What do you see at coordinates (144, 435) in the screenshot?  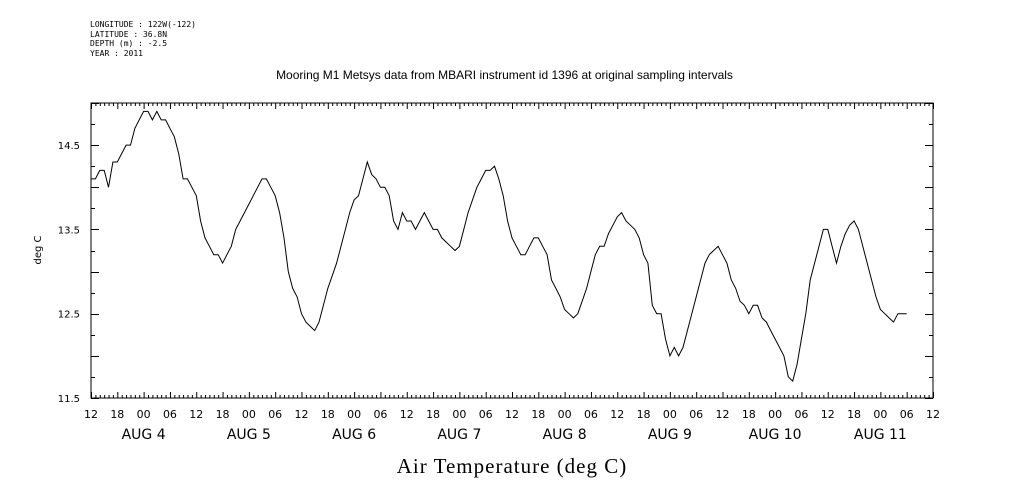 I see `x-day-tick-label: AUG 4` at bounding box center [144, 435].